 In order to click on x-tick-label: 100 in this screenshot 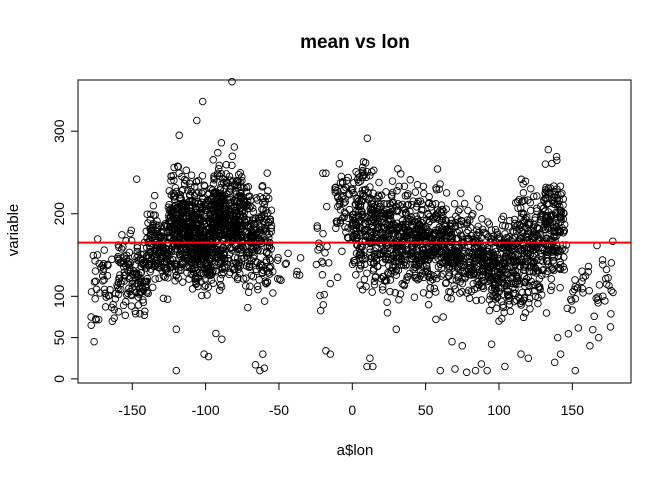, I will do `click(499, 410)`.